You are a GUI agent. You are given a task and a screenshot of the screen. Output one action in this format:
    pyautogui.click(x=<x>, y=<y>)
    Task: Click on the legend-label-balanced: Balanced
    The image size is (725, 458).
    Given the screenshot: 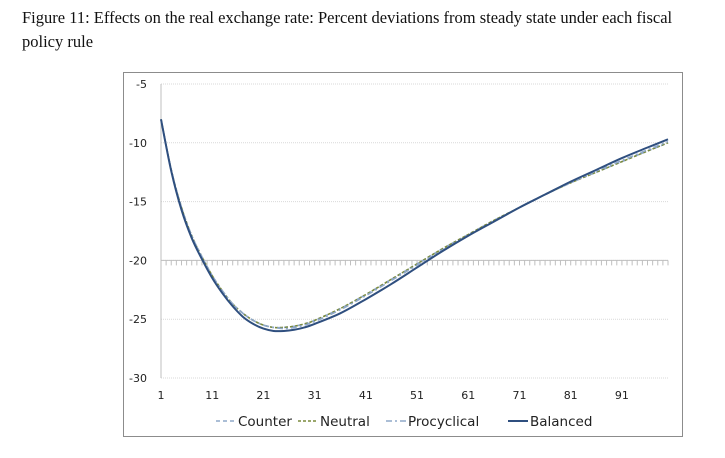 What is the action you would take?
    pyautogui.click(x=561, y=422)
    